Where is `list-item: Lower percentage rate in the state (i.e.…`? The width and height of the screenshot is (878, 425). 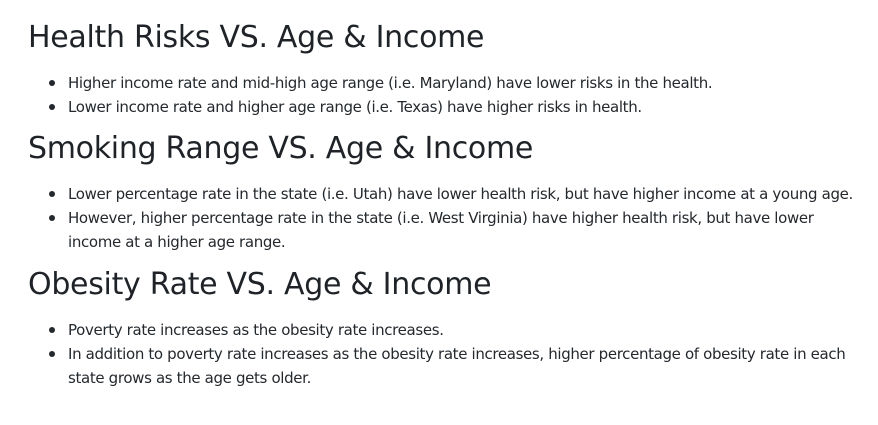
list-item: Lower percentage rate in the state (i.e.… is located at coordinates (453, 194).